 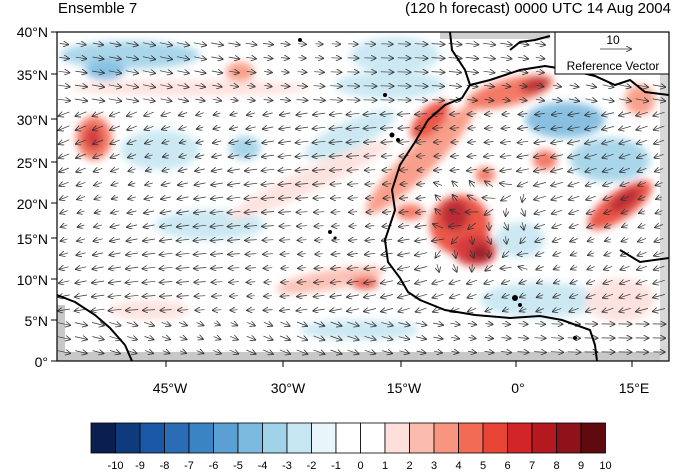 What do you see at coordinates (557, 466) in the screenshot?
I see `colorbar-label: 8` at bounding box center [557, 466].